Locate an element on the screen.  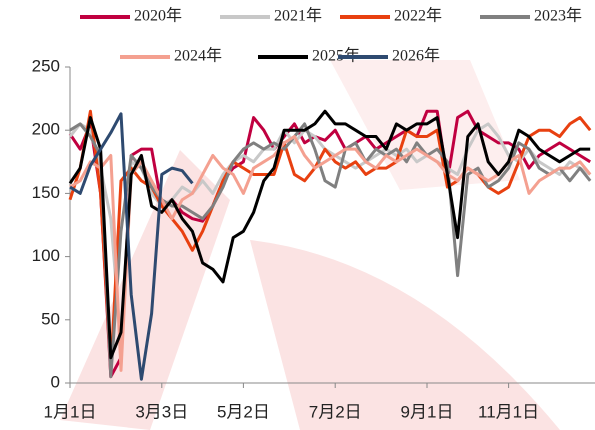
legend-label: 2023年 is located at coordinates (558, 16).